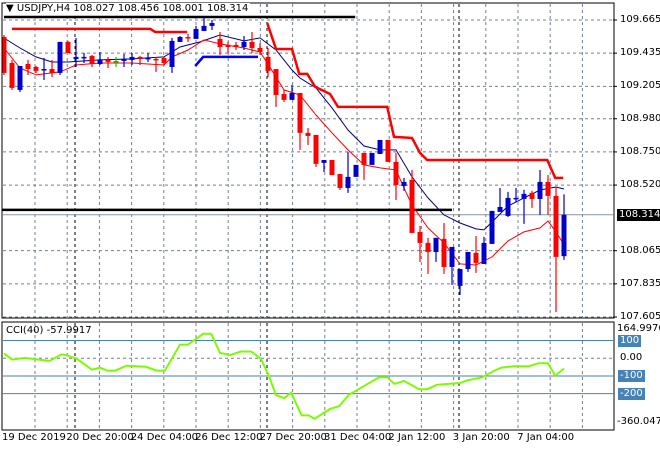 This screenshot has height=450, width=660. I want to click on time-axis-label: 24 Dec 04:00, so click(164, 437).